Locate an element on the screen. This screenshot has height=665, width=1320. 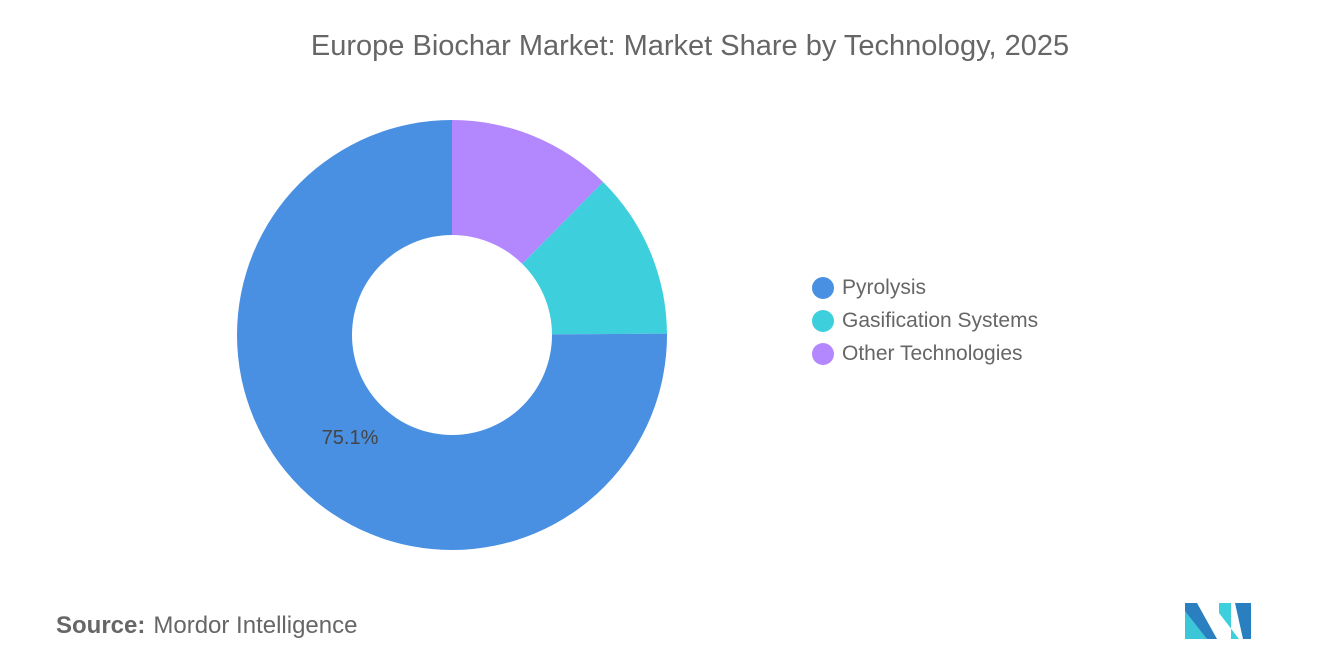
legend-item: Pyrolysis is located at coordinates (925, 287).